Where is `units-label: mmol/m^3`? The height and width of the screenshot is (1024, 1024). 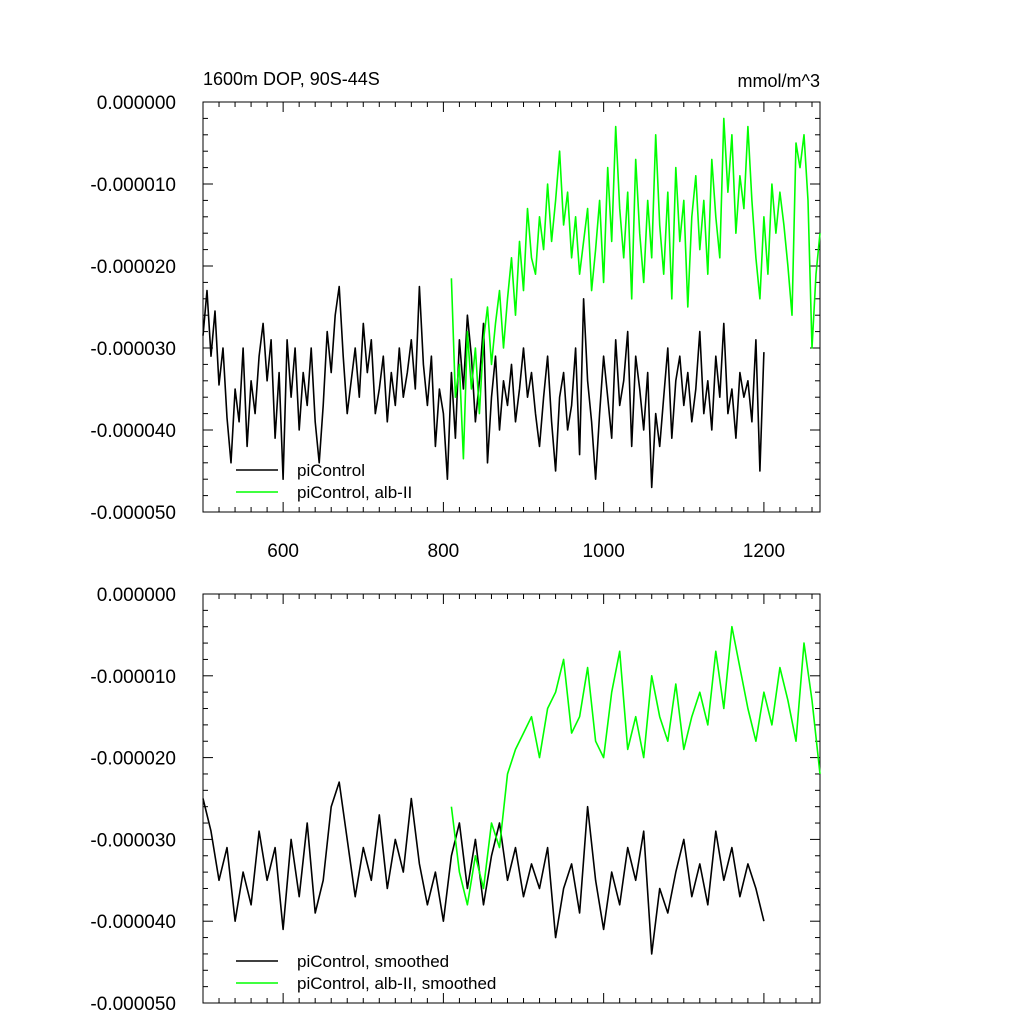 units-label: mmol/m^3 is located at coordinates (779, 81).